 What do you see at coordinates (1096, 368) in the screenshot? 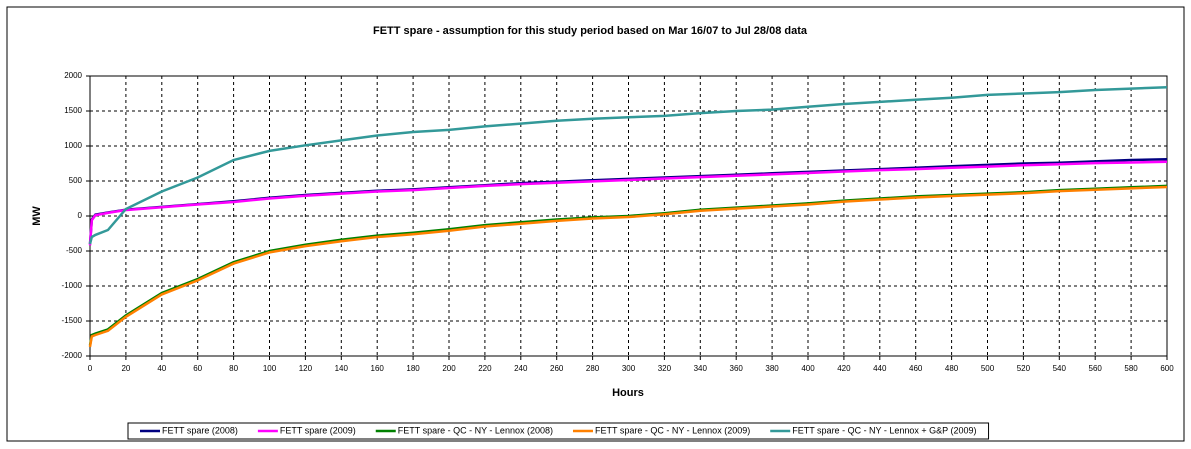
I see `x-tick-label: 560` at bounding box center [1096, 368].